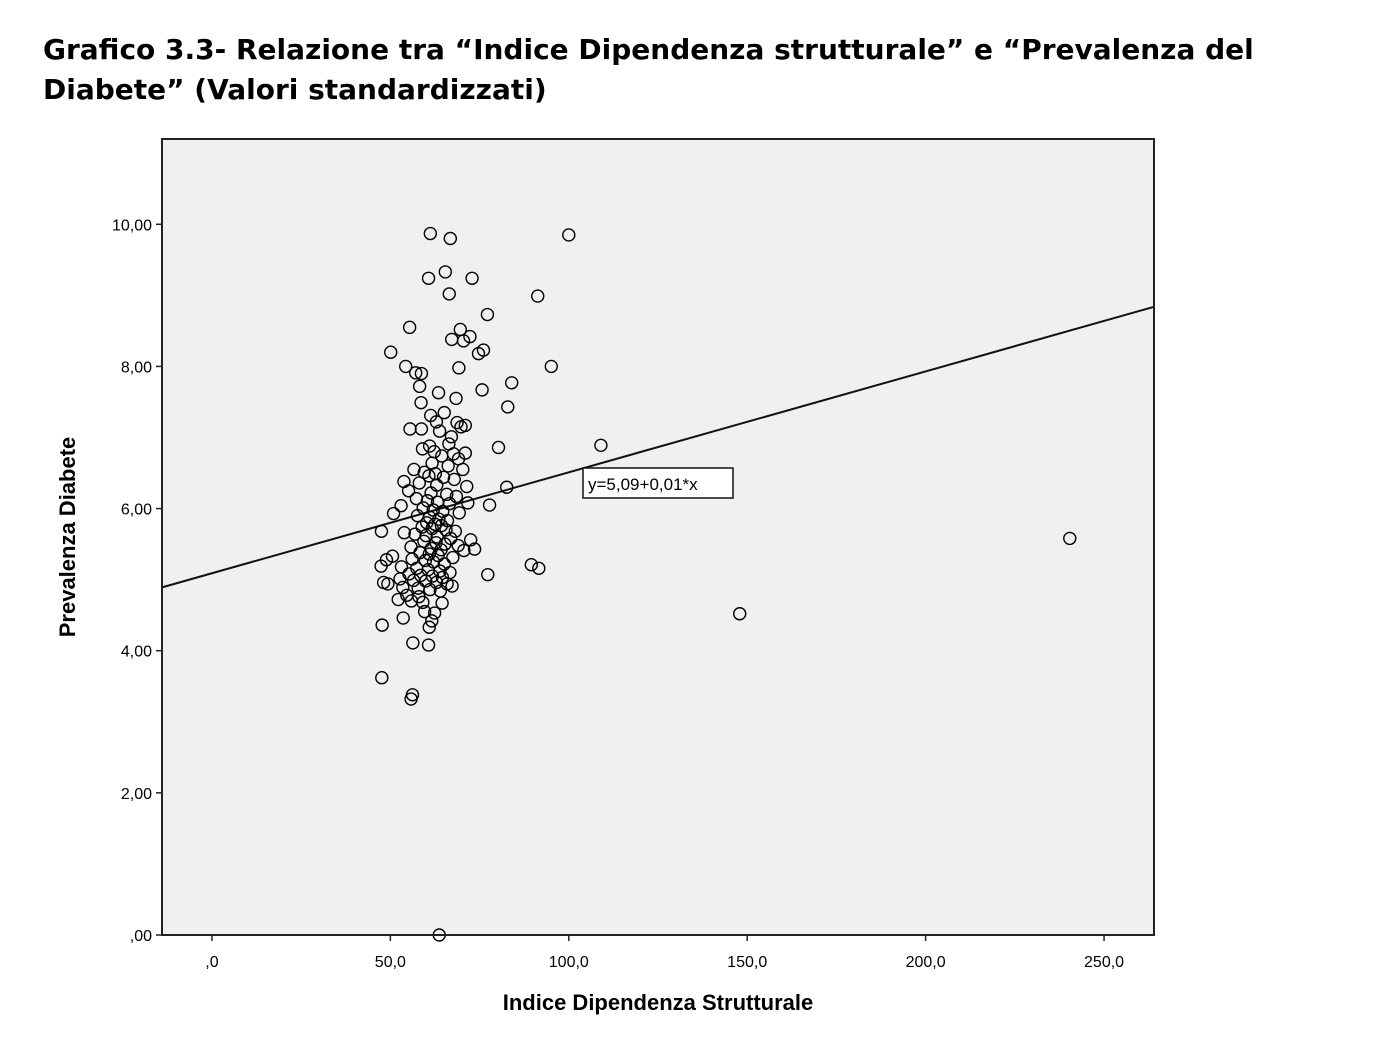 Image resolution: width=1400 pixels, height=1063 pixels. Describe the element at coordinates (136, 794) in the screenshot. I see `y-tick-label: 2,00` at that location.